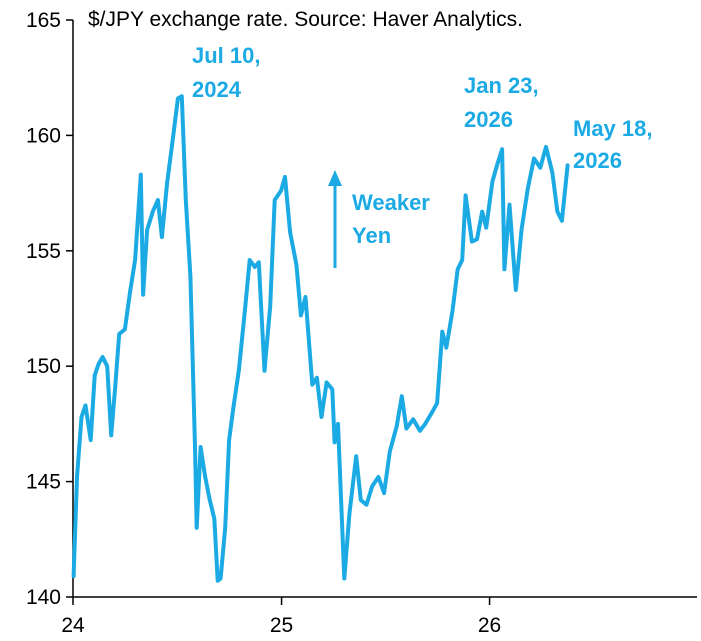 The height and width of the screenshot is (641, 701). Describe the element at coordinates (226, 55) in the screenshot. I see `annotation-line-1: Jul 10,` at that location.